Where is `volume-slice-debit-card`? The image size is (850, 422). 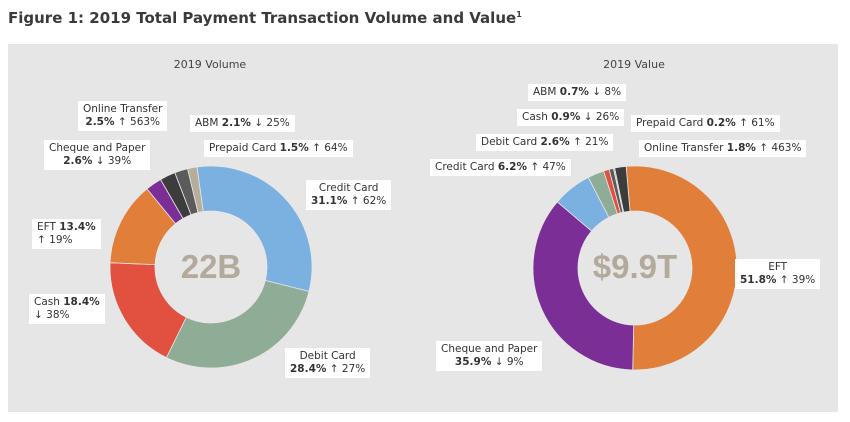 volume-slice-debit-card is located at coordinates (237, 324).